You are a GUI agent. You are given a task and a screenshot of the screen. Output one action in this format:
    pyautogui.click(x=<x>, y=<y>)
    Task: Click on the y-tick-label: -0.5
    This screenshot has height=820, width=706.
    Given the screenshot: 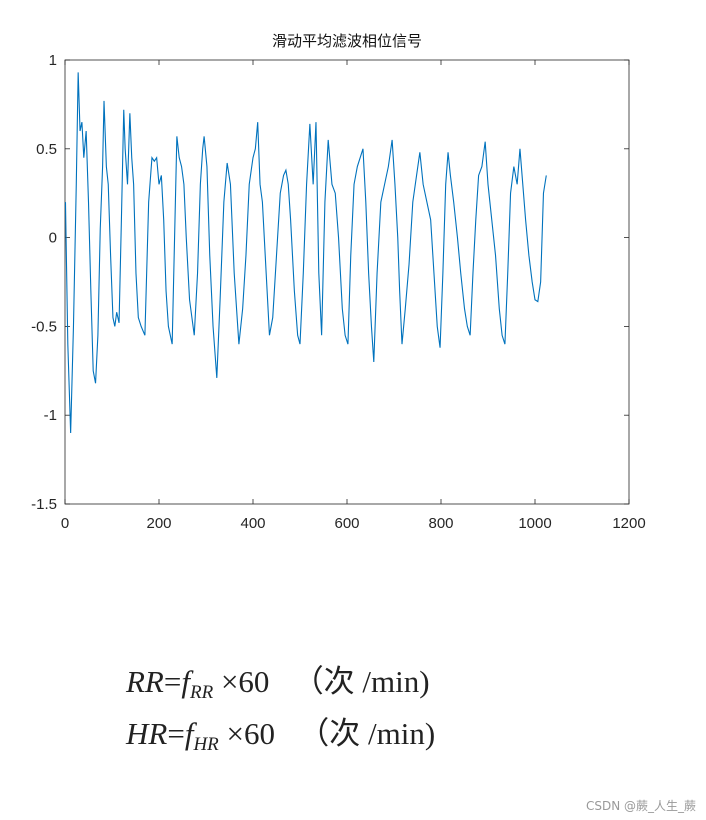 What is the action you would take?
    pyautogui.click(x=44, y=326)
    